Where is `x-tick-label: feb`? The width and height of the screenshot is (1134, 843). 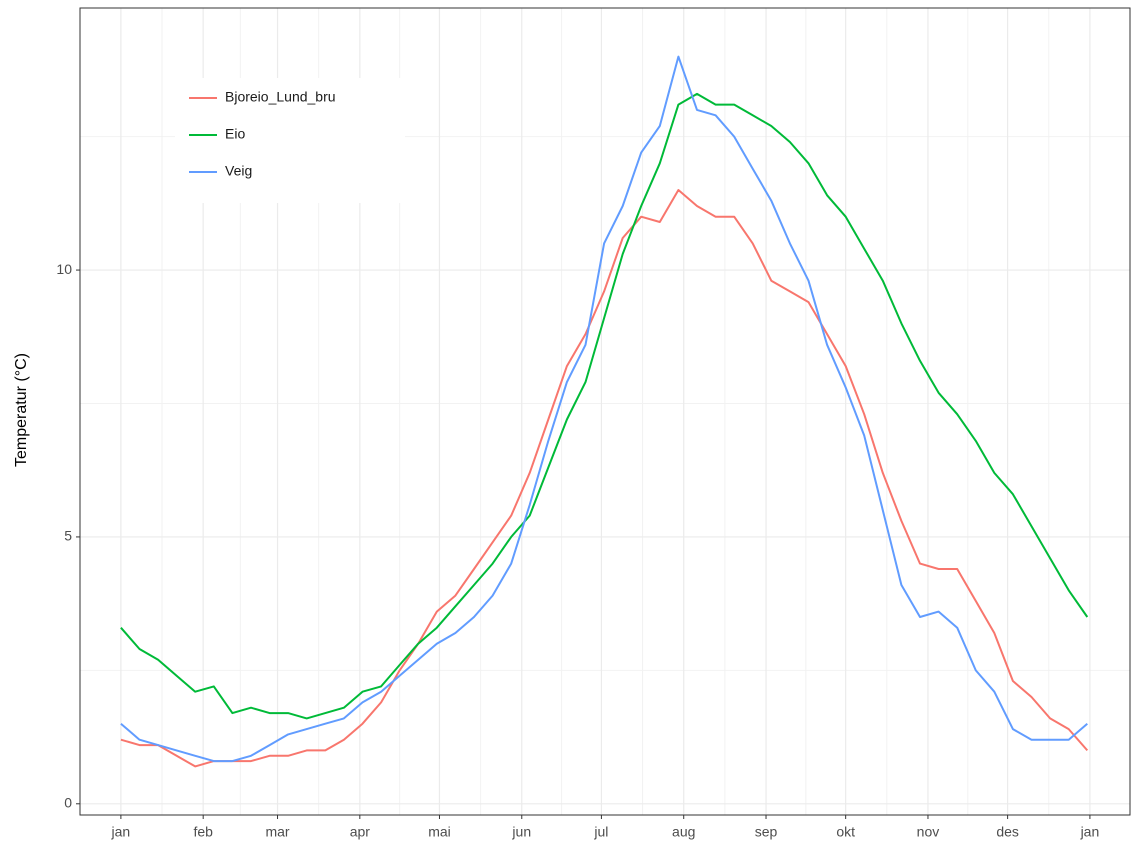
x-tick-label: feb is located at coordinates (203, 832).